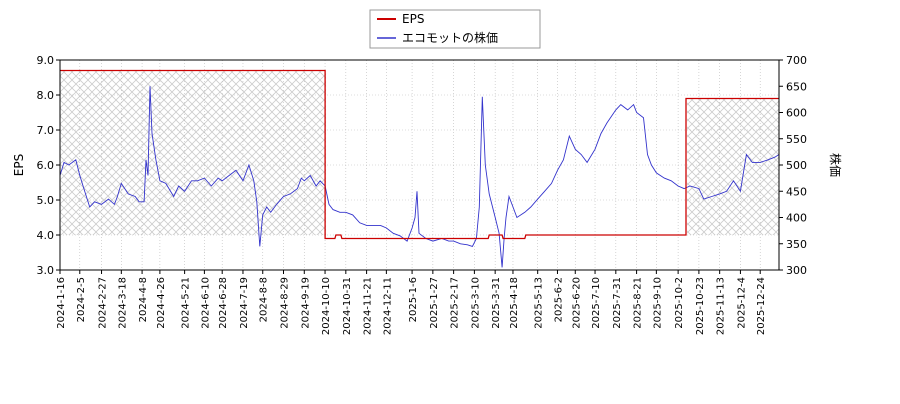 The height and width of the screenshot is (404, 900). What do you see at coordinates (46, 200) in the screenshot?
I see `y-tick-label-left: 5.0` at bounding box center [46, 200].